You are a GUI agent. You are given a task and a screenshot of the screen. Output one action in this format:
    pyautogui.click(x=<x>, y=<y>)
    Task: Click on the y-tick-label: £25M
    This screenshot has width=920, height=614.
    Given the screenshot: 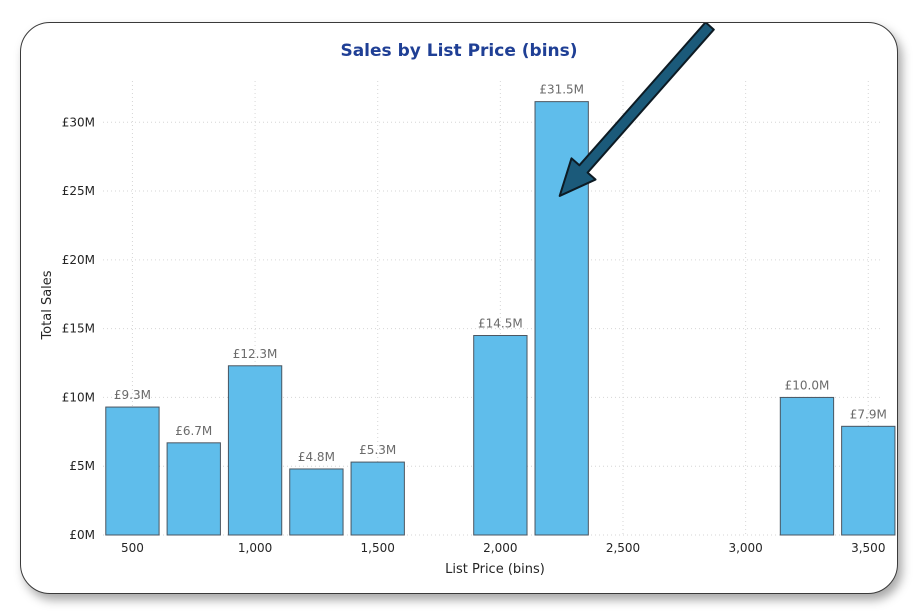 What is the action you would take?
    pyautogui.click(x=78, y=191)
    